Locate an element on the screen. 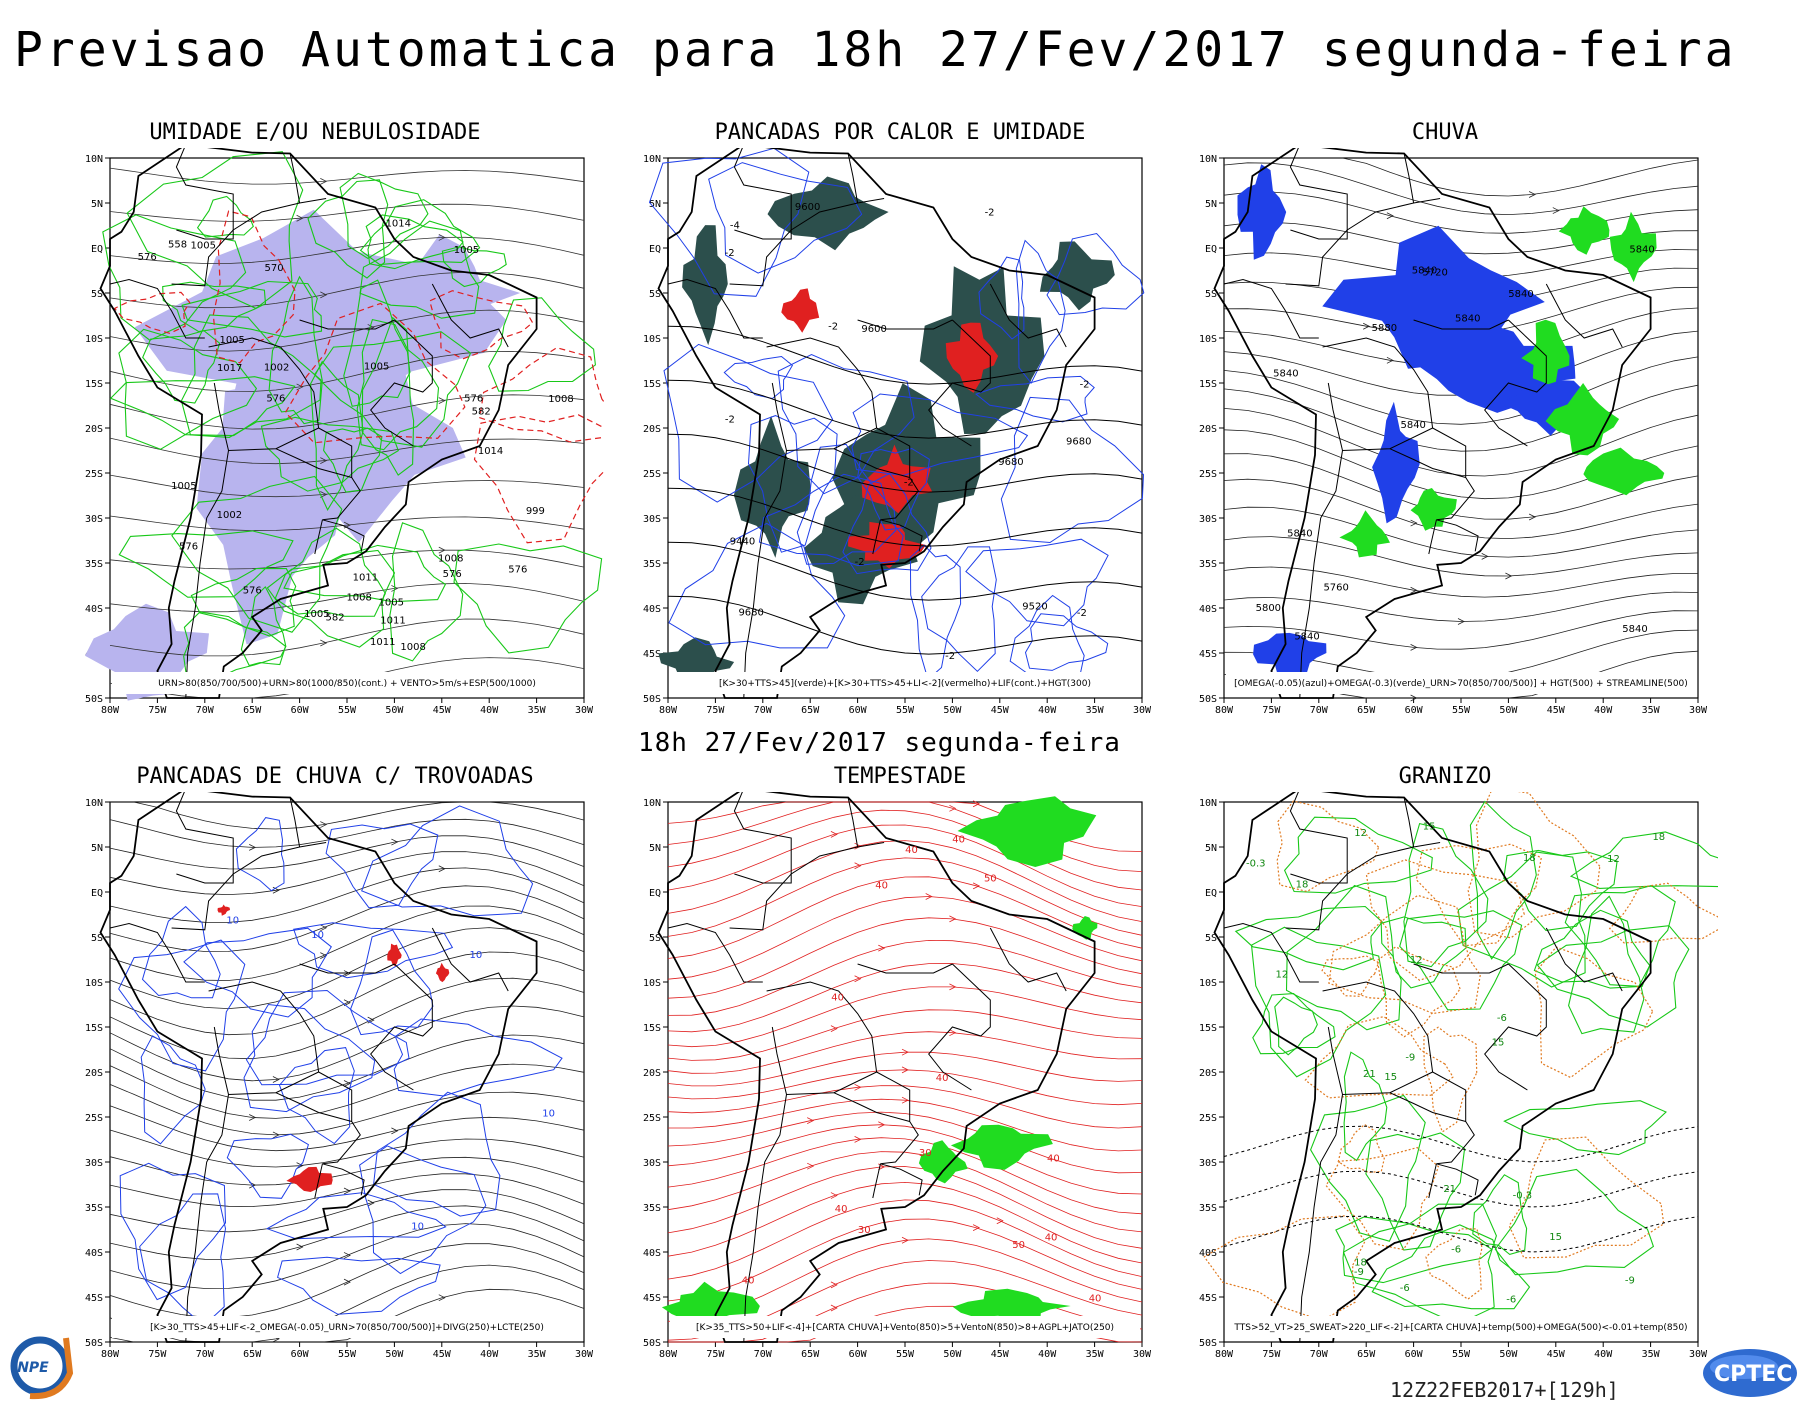 The width and height of the screenshot is (1800, 1402). contour-label: 1002 is located at coordinates (229, 515).